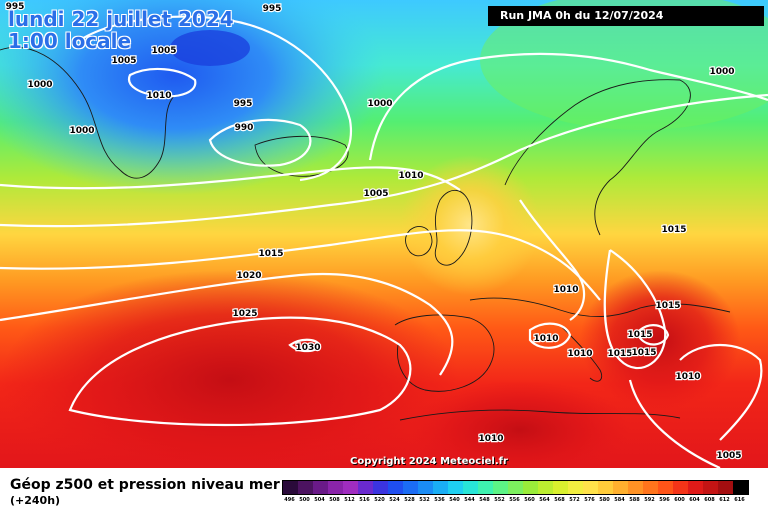  Describe the element at coordinates (679, 500) in the screenshot. I see `color-scale-label: 600` at that location.